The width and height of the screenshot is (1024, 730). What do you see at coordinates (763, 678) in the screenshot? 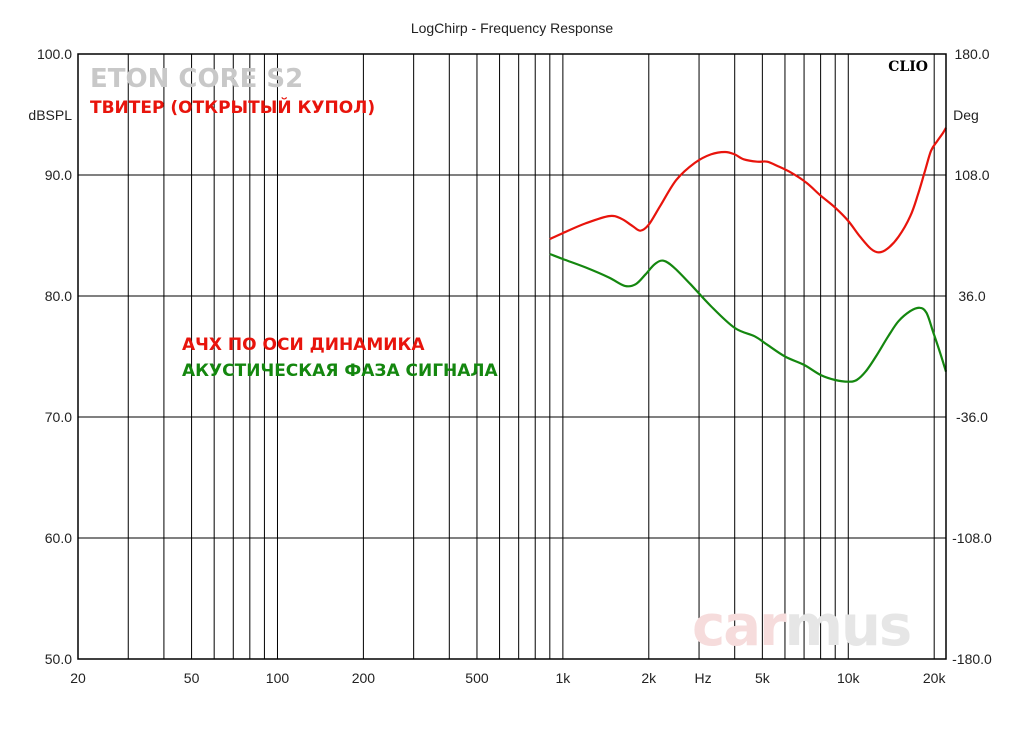
I see `x-tick-label: 5k` at bounding box center [763, 678].